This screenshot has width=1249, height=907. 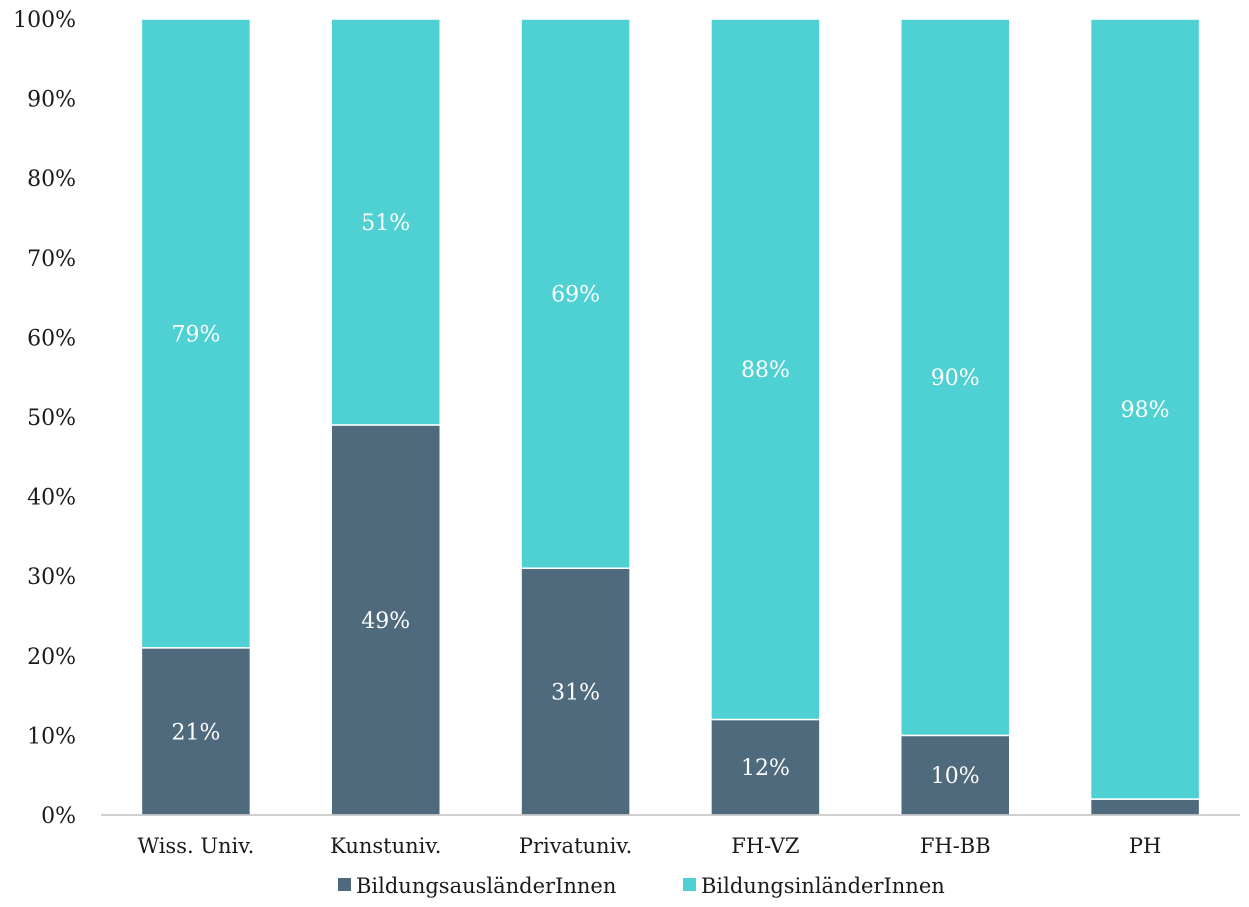 What do you see at coordinates (955, 776) in the screenshot?
I see `data-label: 10%` at bounding box center [955, 776].